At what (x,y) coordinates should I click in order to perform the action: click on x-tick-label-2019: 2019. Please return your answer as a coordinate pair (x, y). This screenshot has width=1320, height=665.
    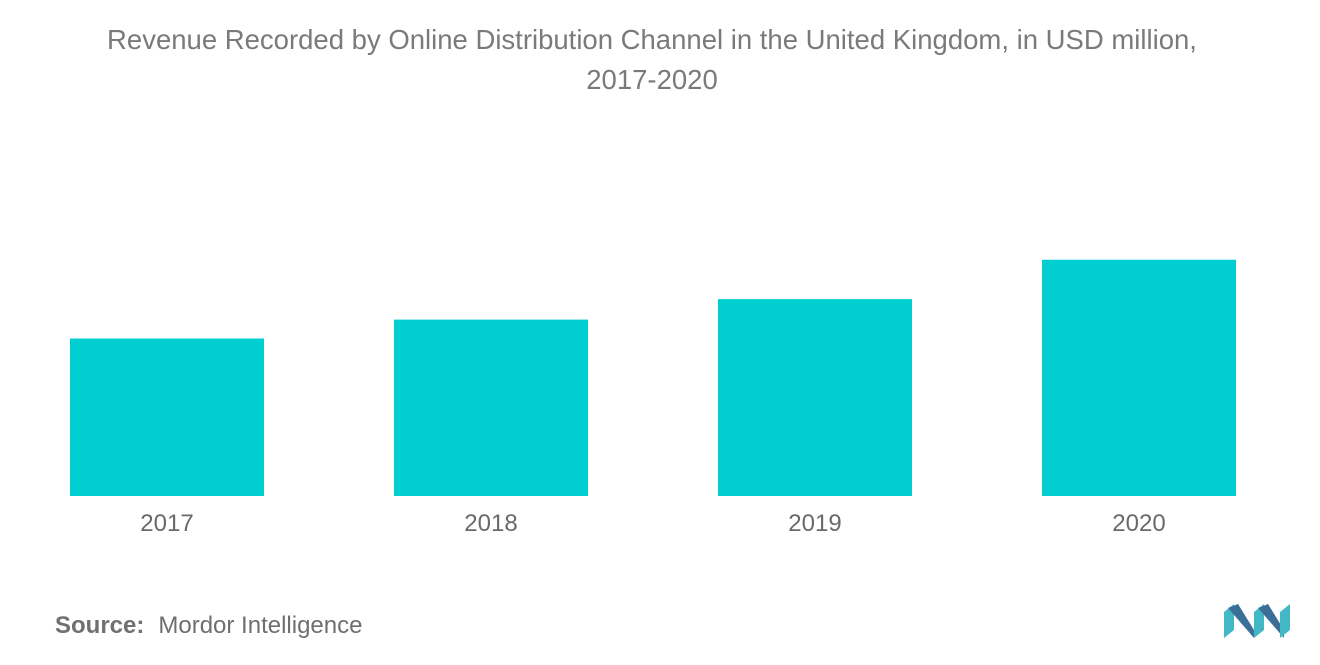
    Looking at the image, I should click on (814, 523).